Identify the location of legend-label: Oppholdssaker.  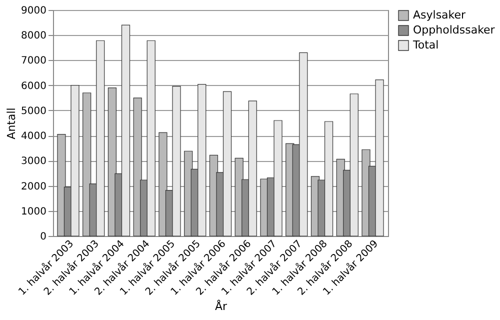
(454, 30).